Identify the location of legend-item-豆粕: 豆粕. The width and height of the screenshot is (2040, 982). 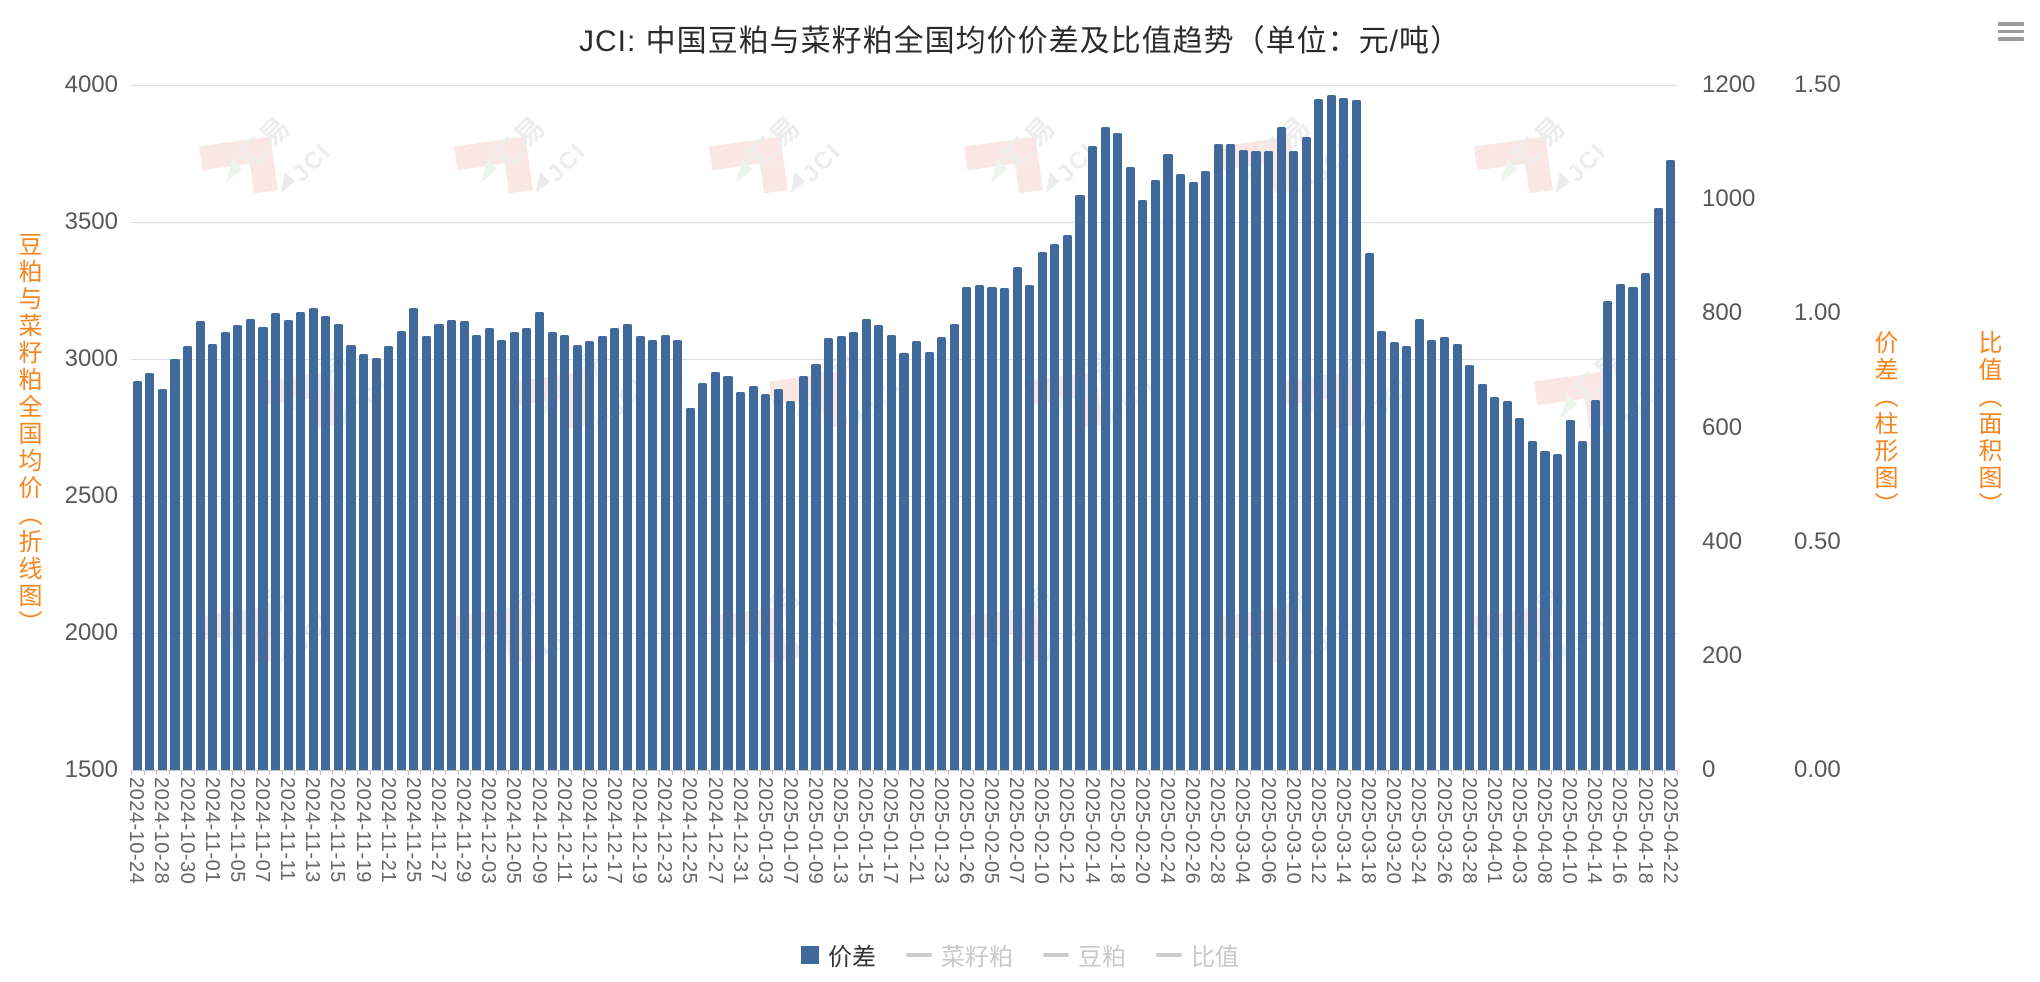
(1084, 954).